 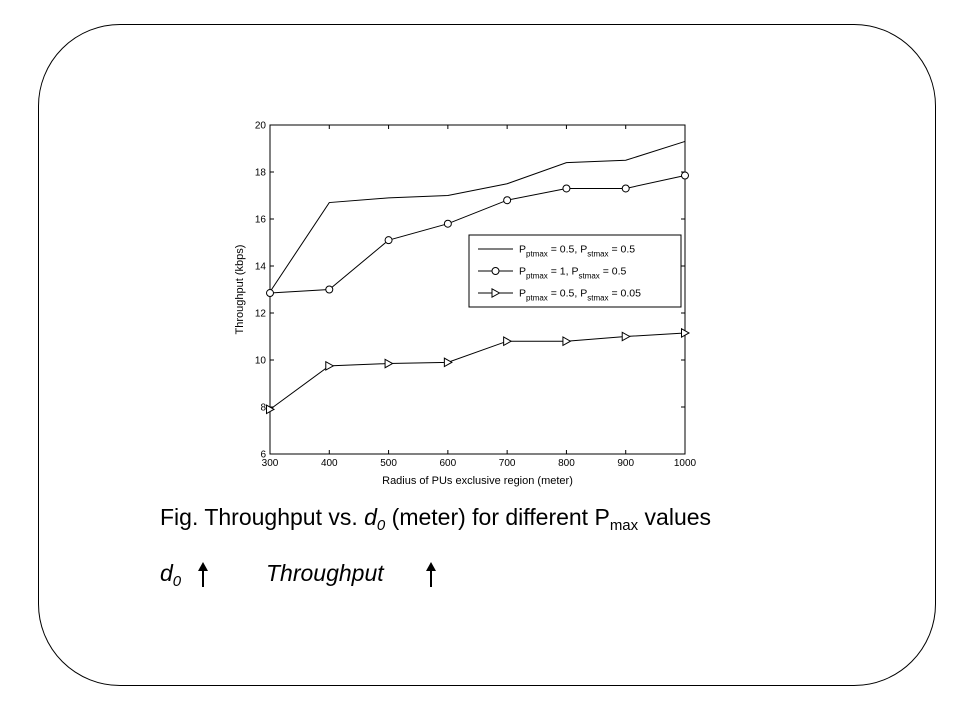 What do you see at coordinates (263, 455) in the screenshot?
I see `y-tick-label: 6` at bounding box center [263, 455].